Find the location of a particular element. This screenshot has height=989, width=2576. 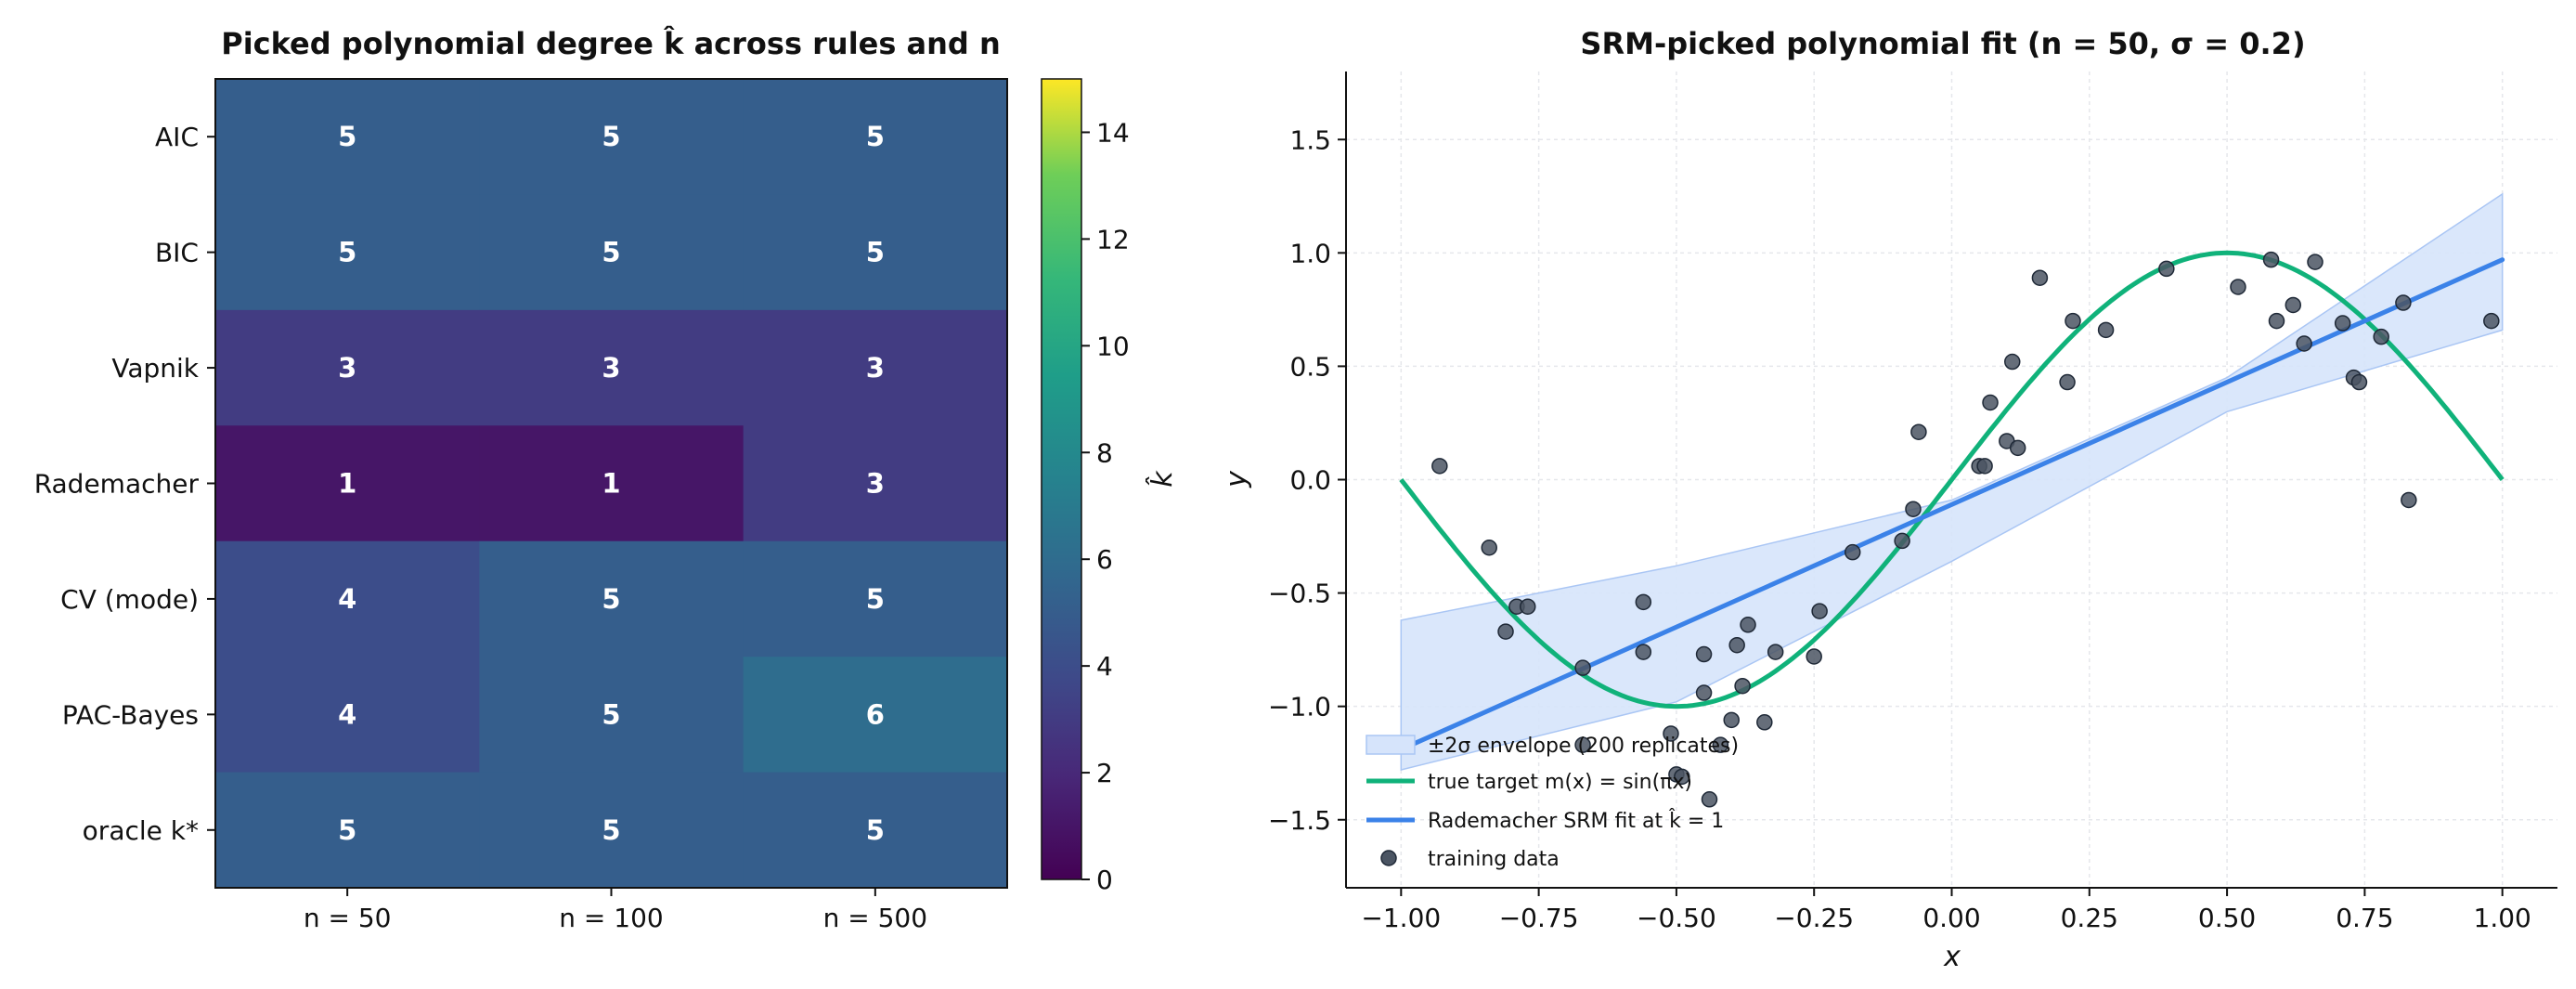

fit-x-tick-label: −0.75 is located at coordinates (1539, 918).